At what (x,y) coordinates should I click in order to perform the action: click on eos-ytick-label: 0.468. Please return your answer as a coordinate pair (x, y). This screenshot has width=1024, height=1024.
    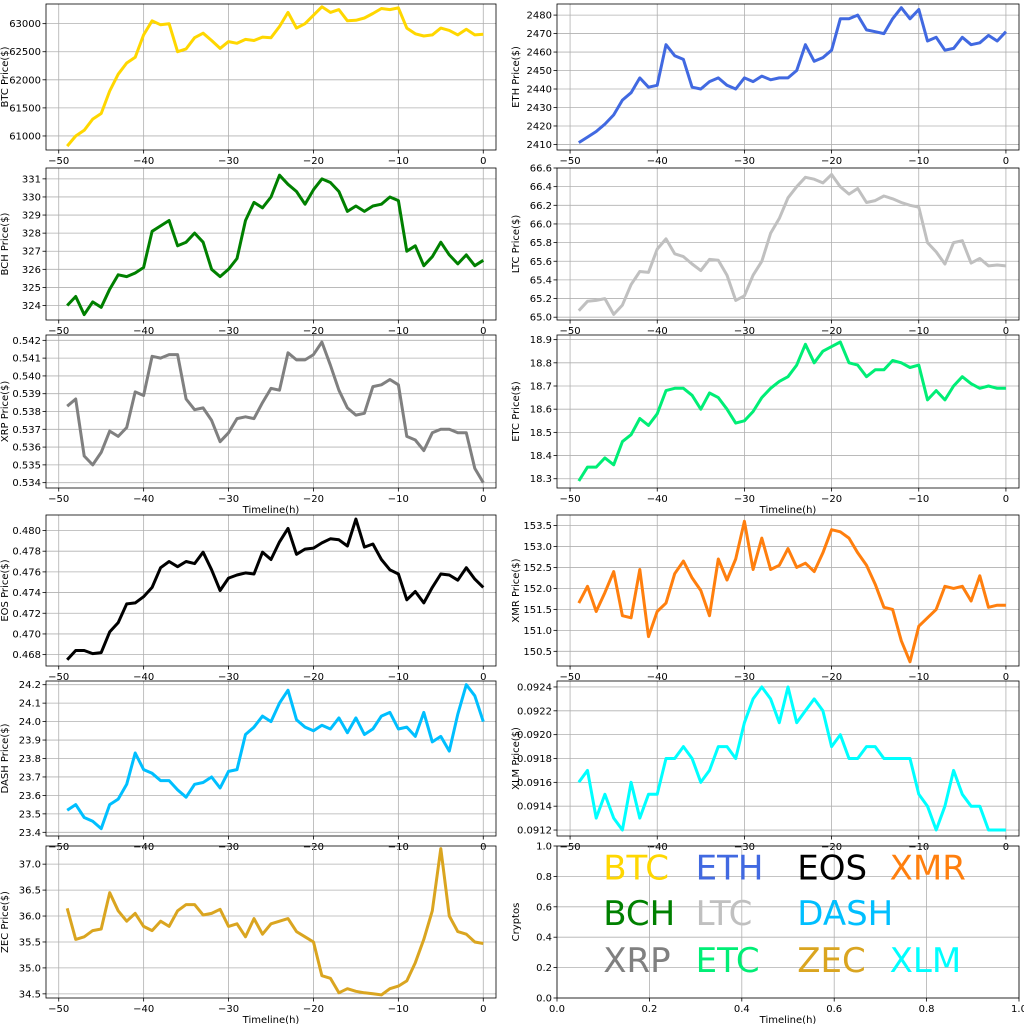
    Looking at the image, I should click on (26, 655).